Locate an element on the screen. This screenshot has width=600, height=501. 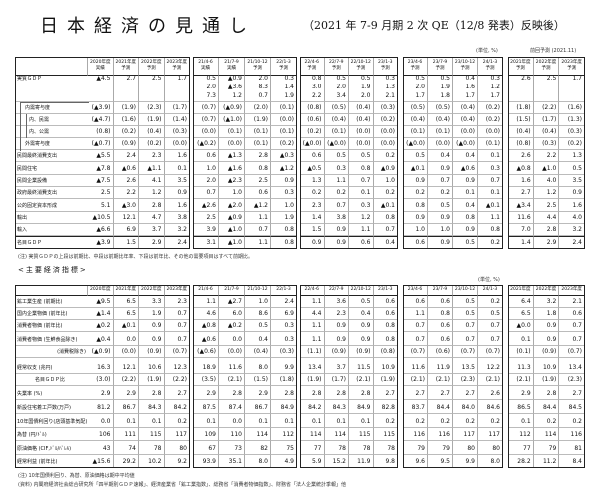
value-cell: (2.3) is located at coordinates (572, 380).